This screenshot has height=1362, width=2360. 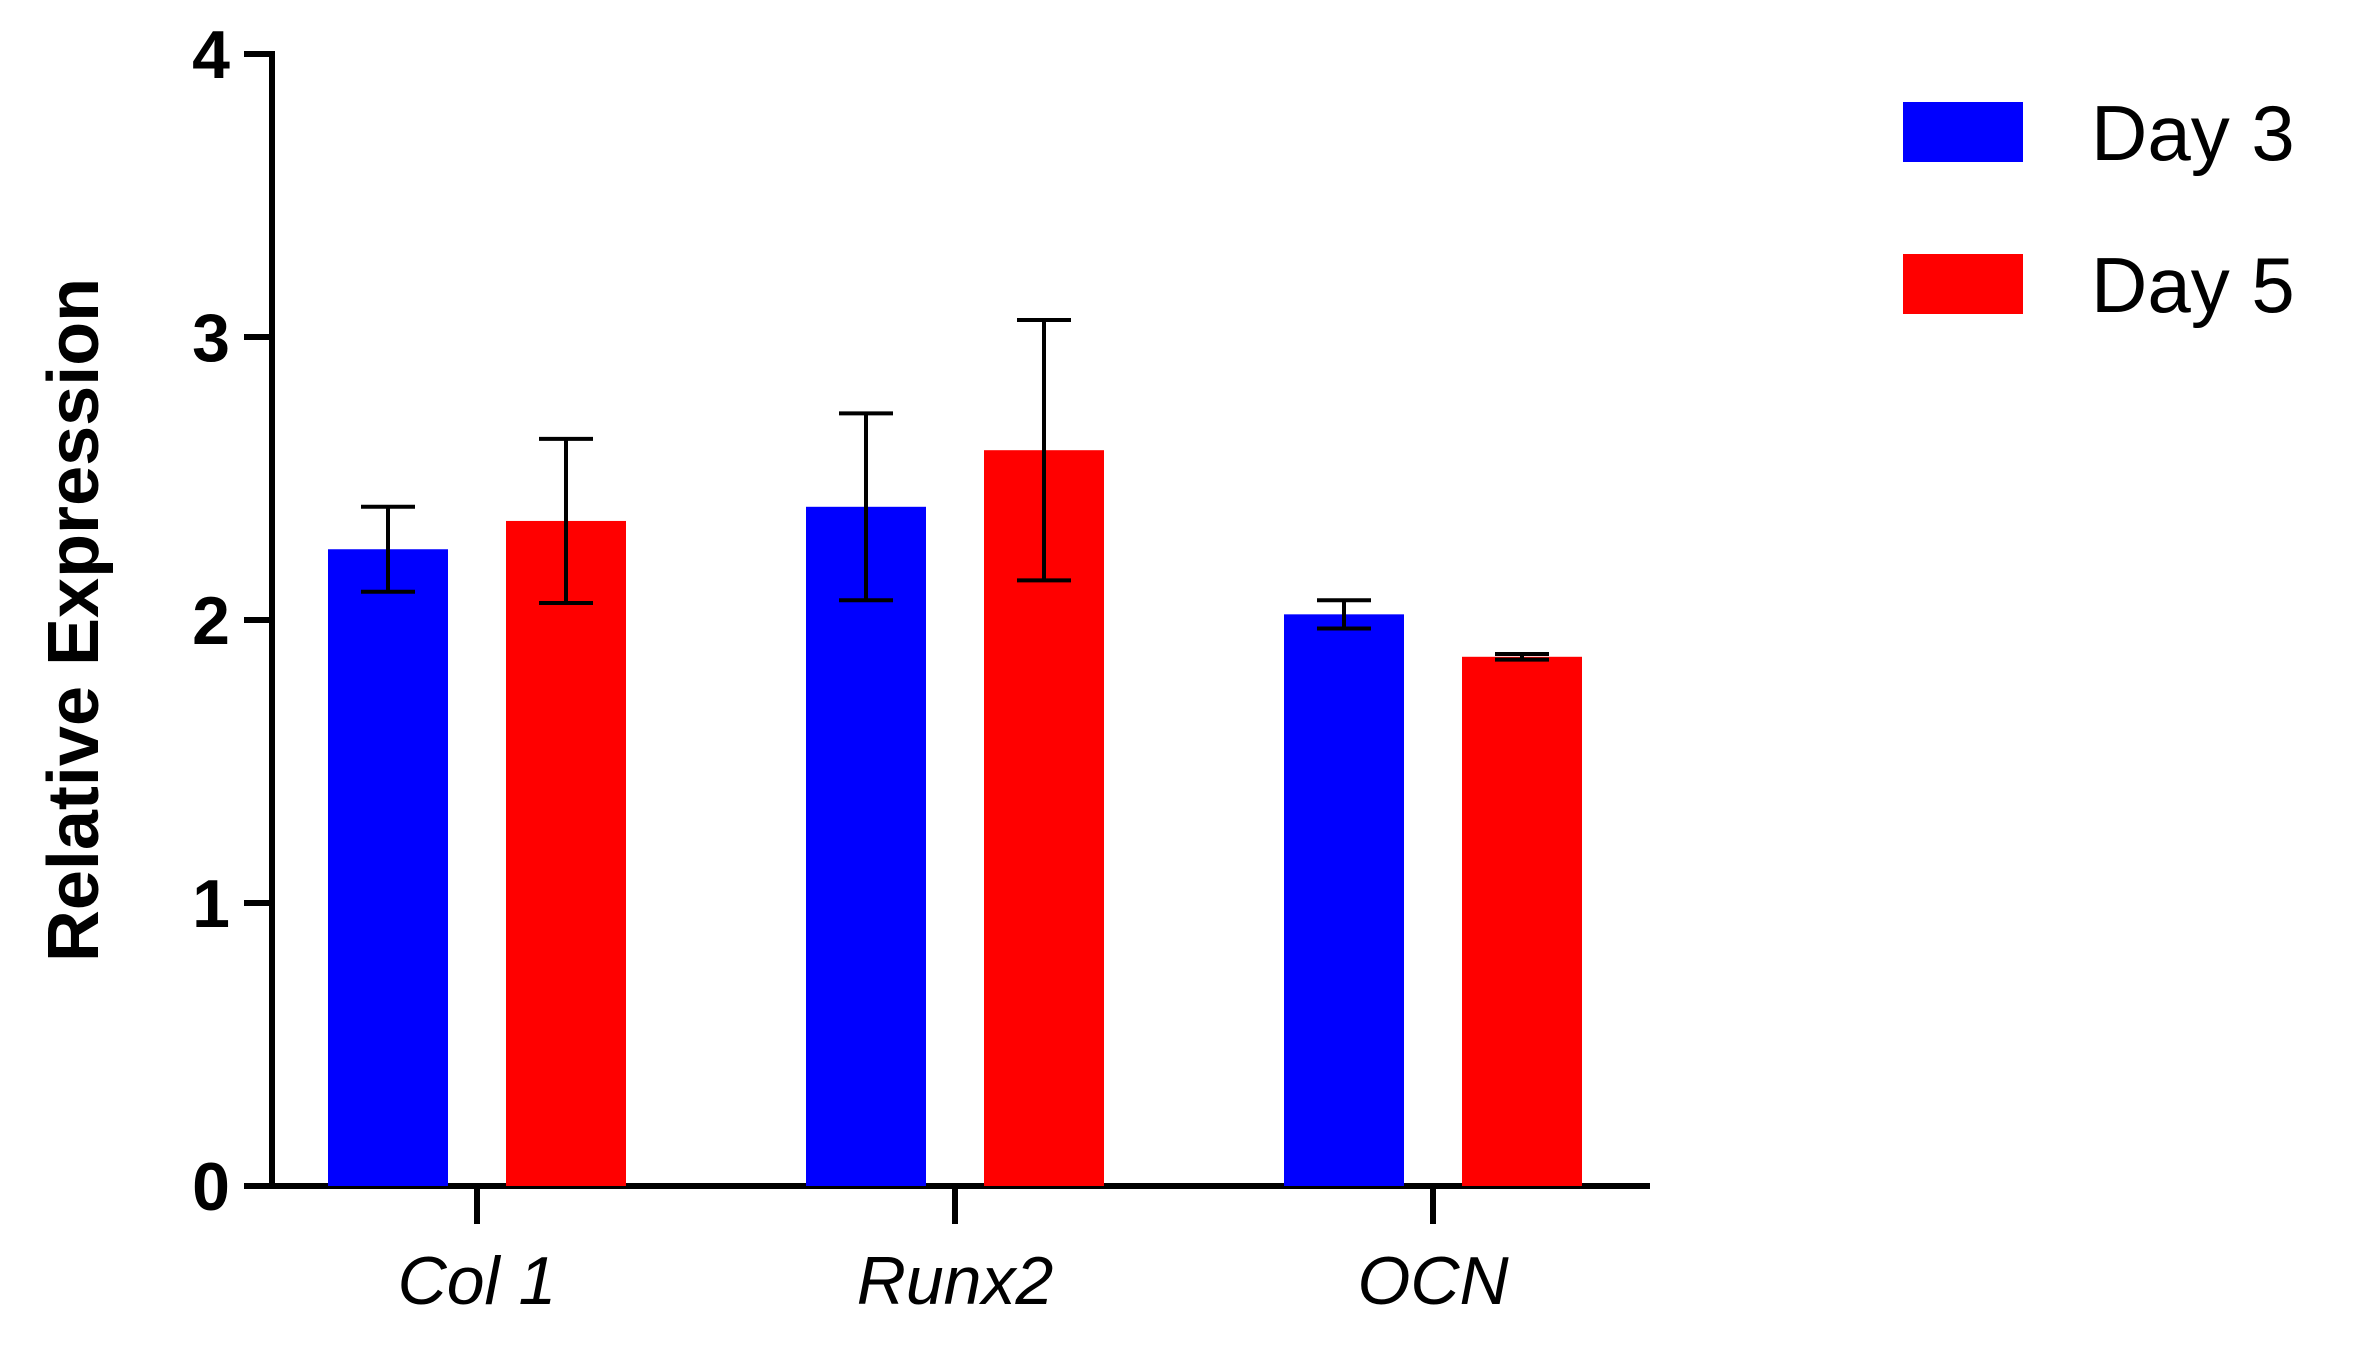 What do you see at coordinates (211, 621) in the screenshot?
I see `y-tick-label: 2` at bounding box center [211, 621].